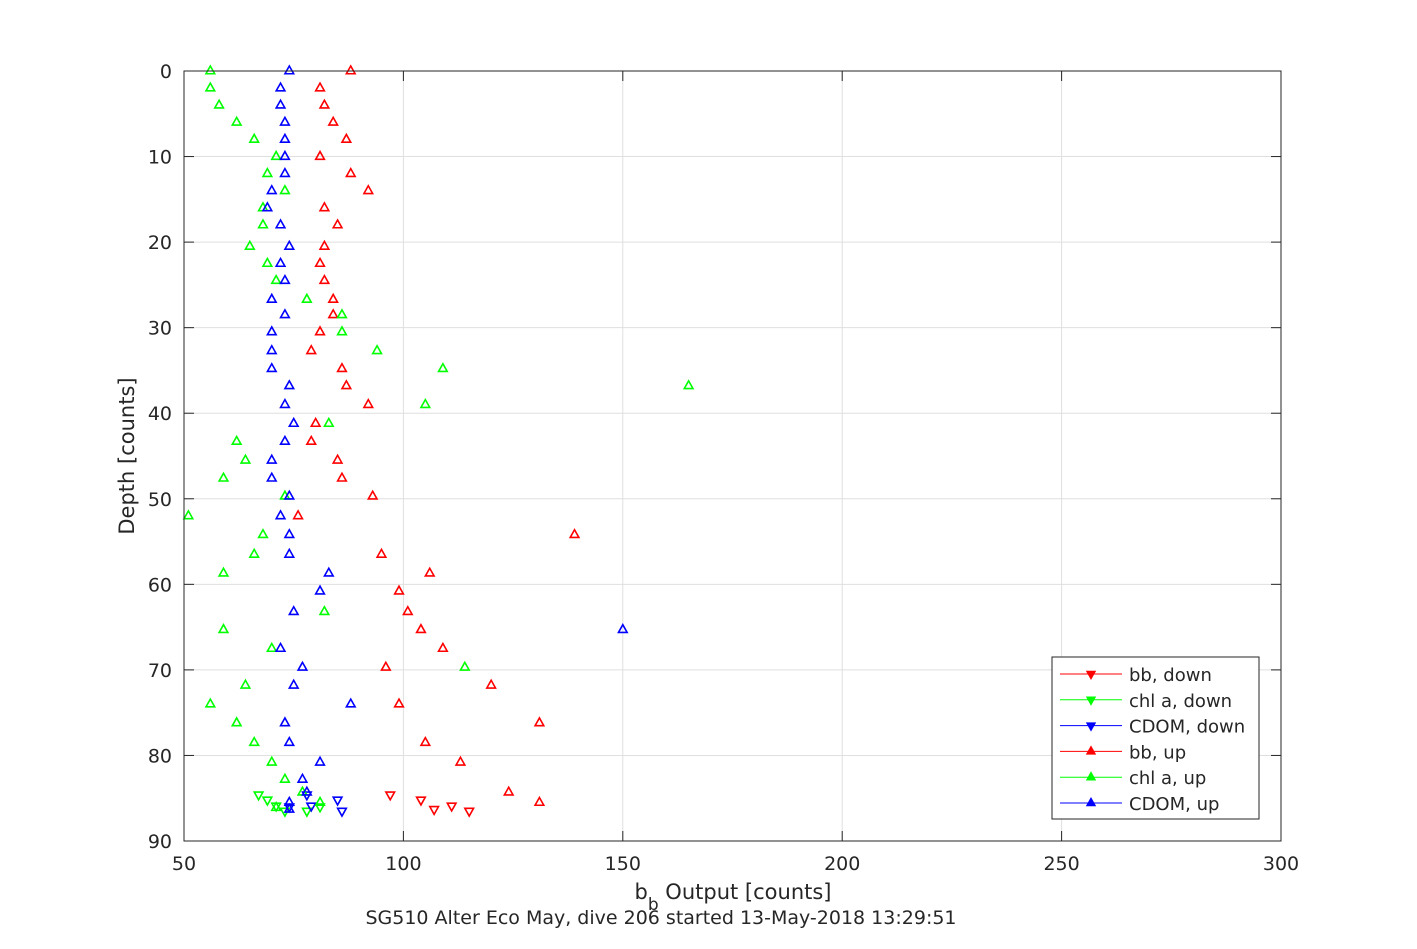 This screenshot has height=949, width=1417. I want to click on x-axis-label-rest: Output [counts], so click(745, 892).